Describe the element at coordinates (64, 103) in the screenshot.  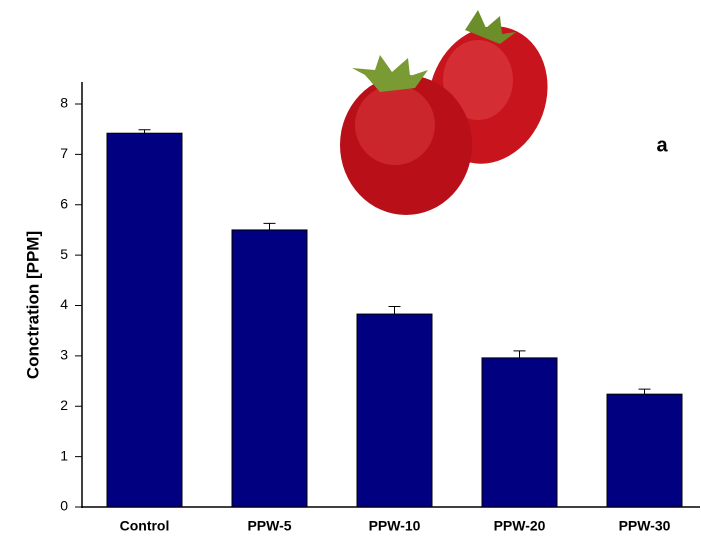
I see `y-tick-label: 8` at that location.